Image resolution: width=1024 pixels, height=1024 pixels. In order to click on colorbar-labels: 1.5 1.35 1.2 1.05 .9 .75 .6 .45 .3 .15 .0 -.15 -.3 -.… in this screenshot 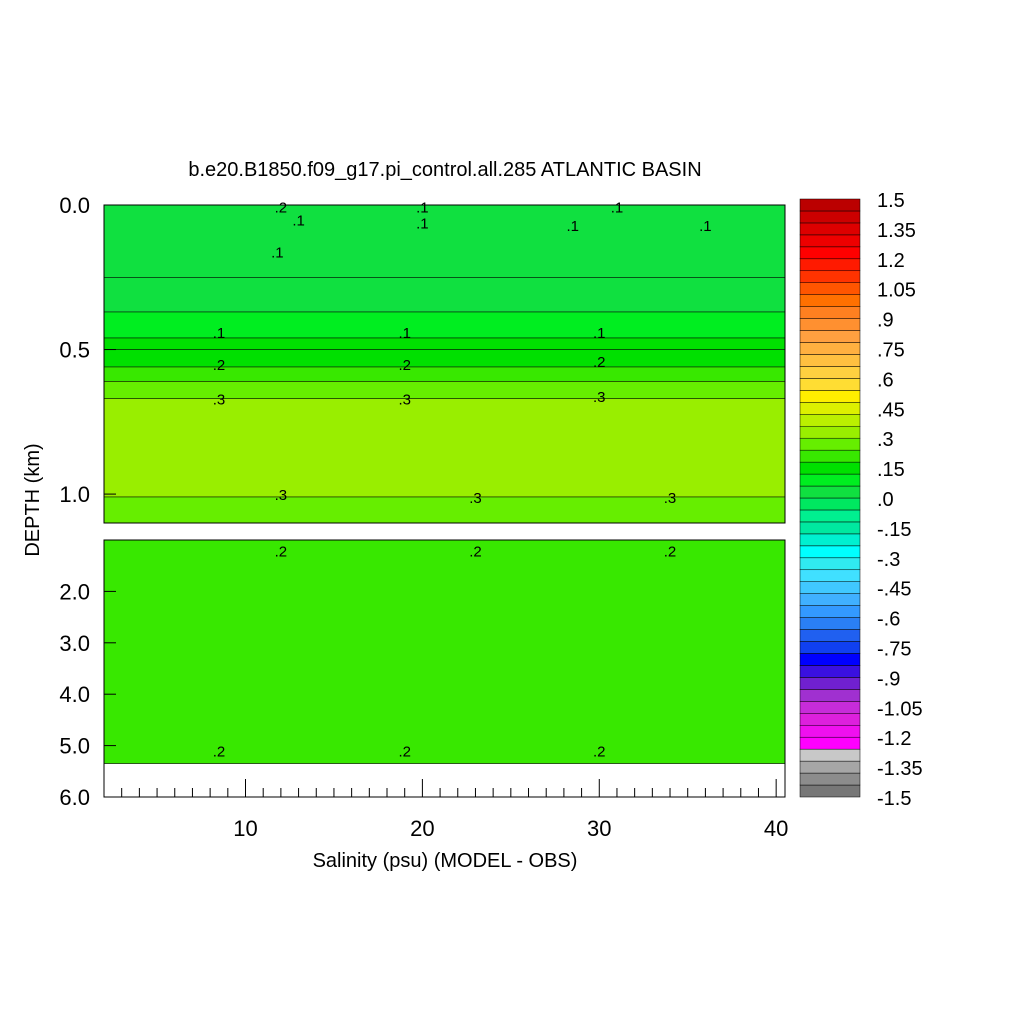, I will do `click(900, 500)`.